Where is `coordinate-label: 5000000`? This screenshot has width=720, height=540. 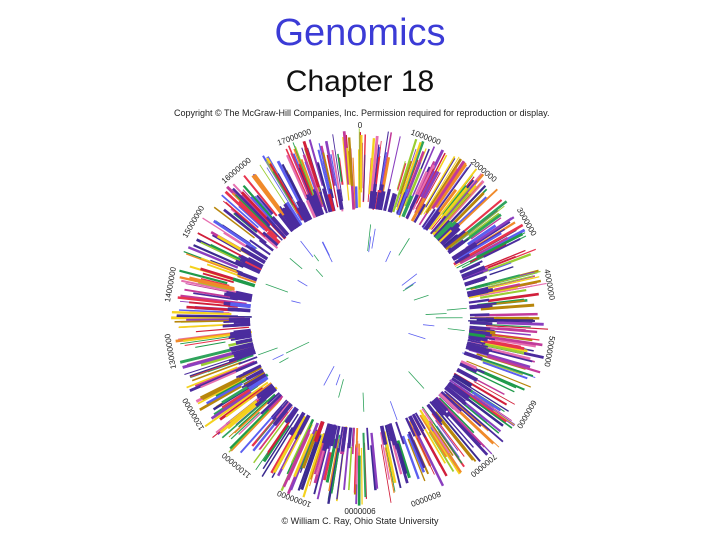 coordinate-label: 5000000 is located at coordinates (549, 351).